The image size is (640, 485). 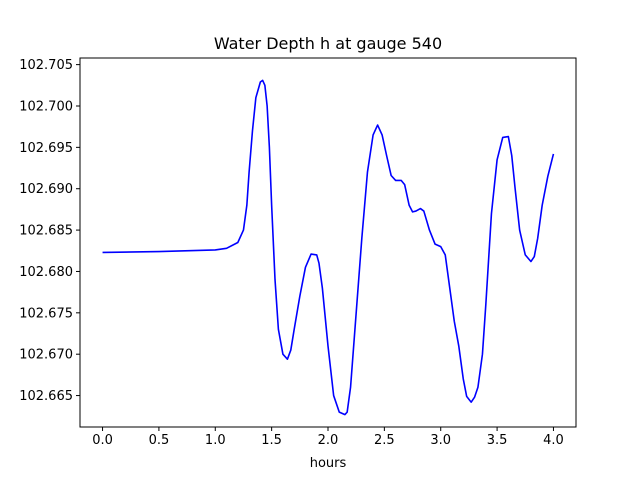 I want to click on y-tick-label: 102.670, so click(x=46, y=355).